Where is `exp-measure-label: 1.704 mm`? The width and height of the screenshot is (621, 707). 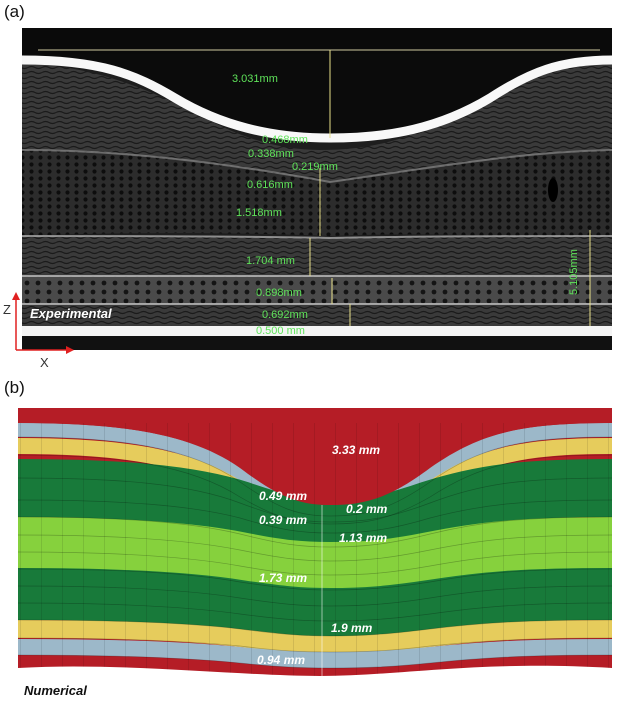 exp-measure-label: 1.704 mm is located at coordinates (270, 261).